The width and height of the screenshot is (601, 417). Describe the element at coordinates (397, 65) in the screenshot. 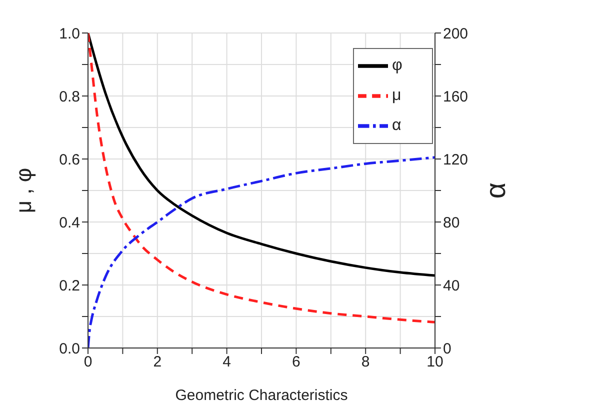

I see `legend-label: φ` at that location.